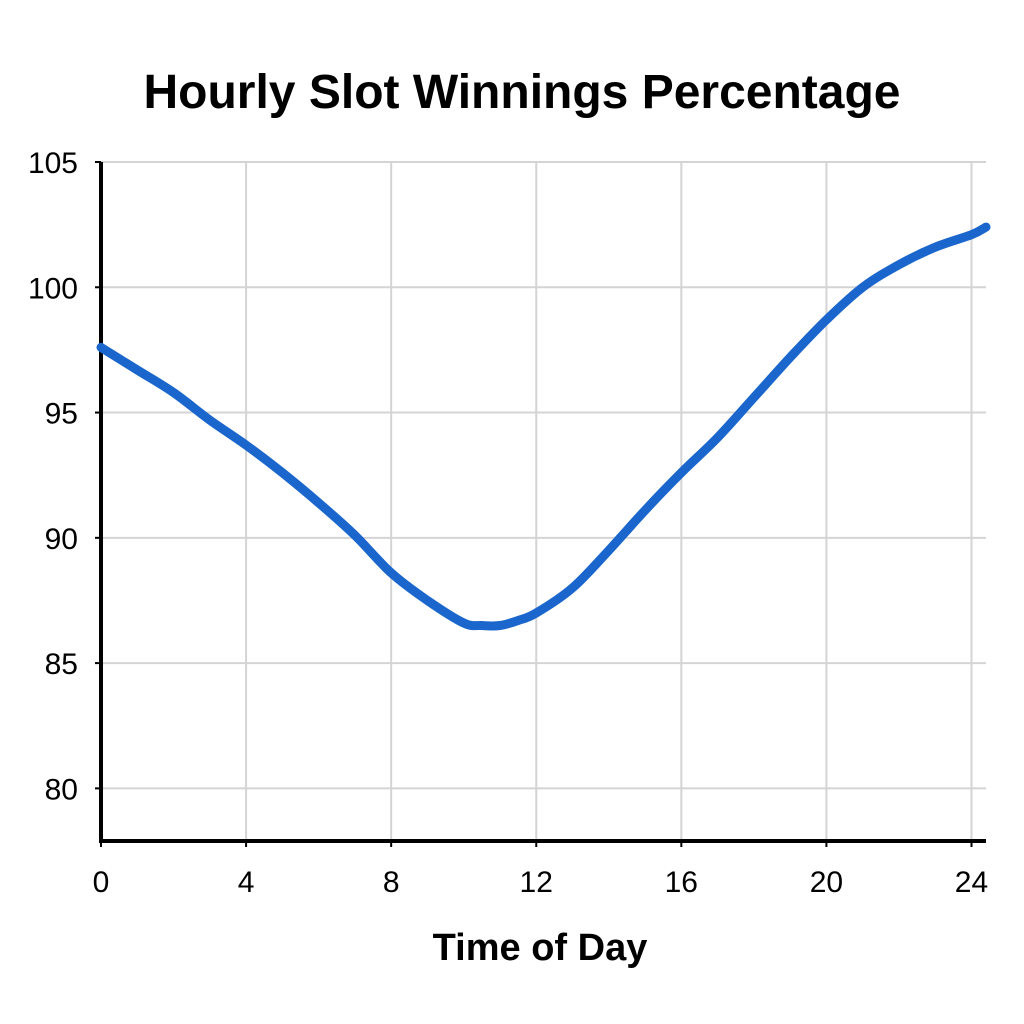  I want to click on x-tick-label: 4, so click(246, 882).